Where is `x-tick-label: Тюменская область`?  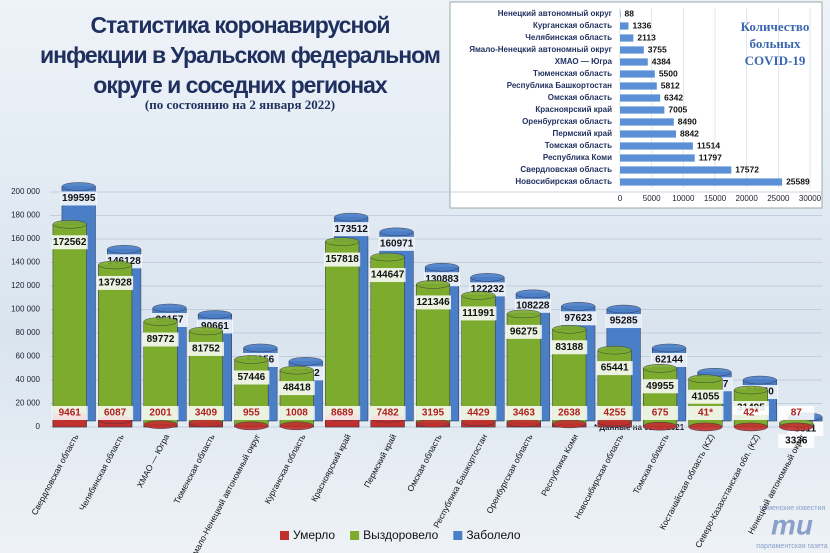 x-tick-label: Тюменская область is located at coordinates (194, 469).